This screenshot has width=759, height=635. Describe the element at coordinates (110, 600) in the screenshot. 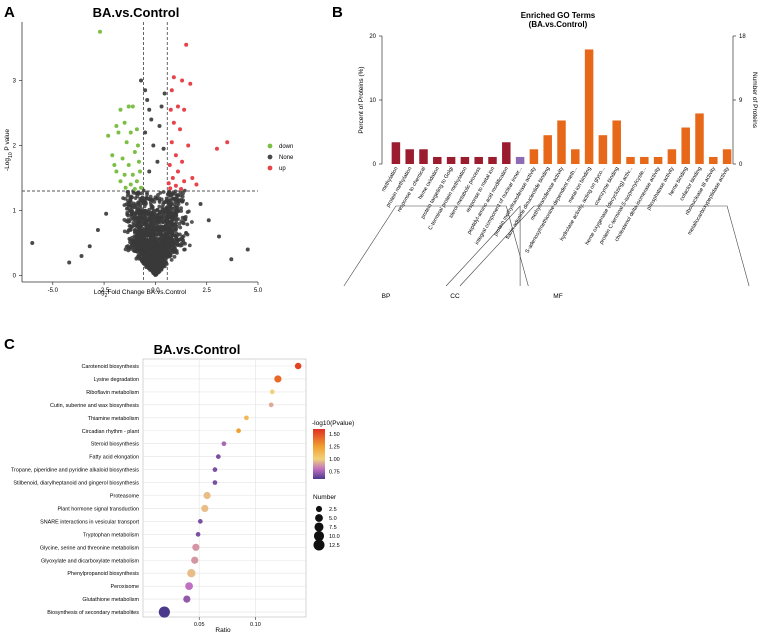

I see `kegg-pathway-label: Glutathione metabolism` at that location.